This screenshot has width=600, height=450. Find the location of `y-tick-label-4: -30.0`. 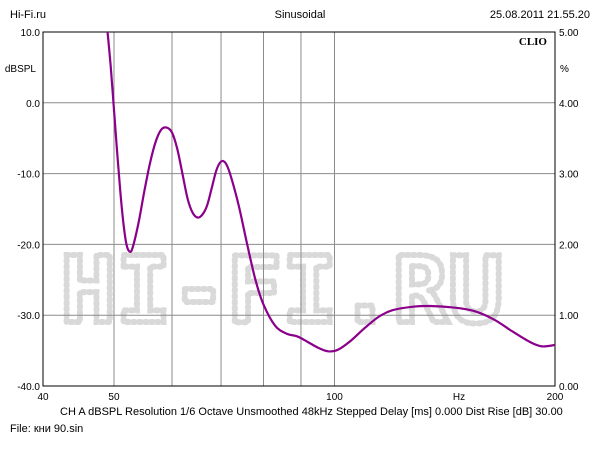

y-tick-label-4: -30.0 is located at coordinates (28, 316).